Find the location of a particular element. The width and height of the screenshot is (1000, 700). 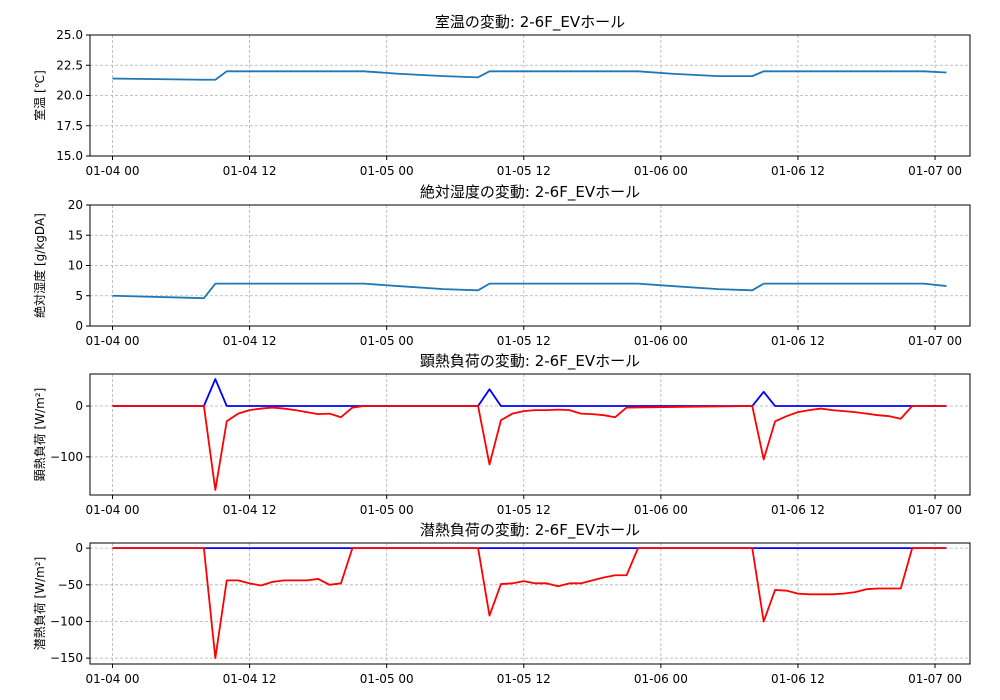

y-tick-label: 20 is located at coordinates (75, 205).